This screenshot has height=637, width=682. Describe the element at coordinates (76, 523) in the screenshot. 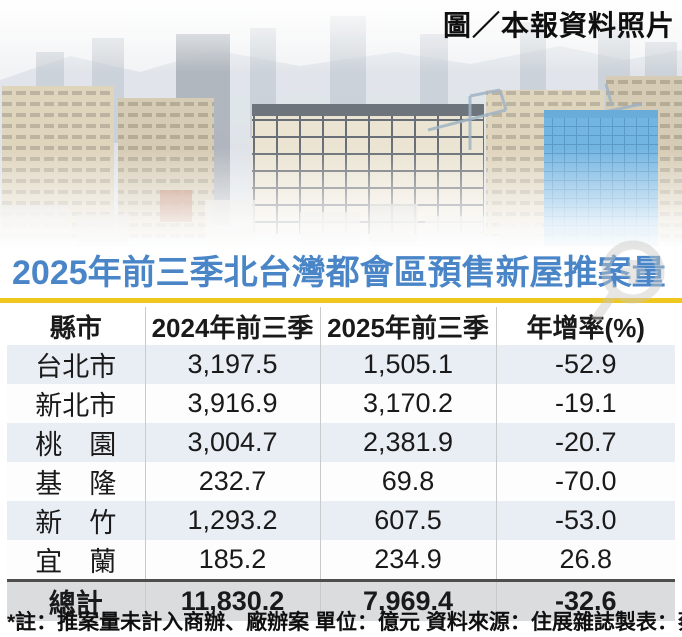

I see `cell-city: 新 竹` at that location.